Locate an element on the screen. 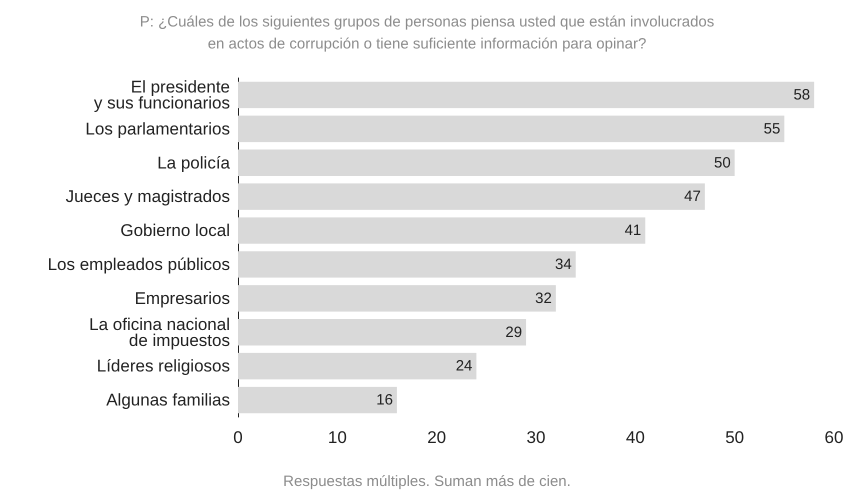  data-label: 55 is located at coordinates (772, 129).